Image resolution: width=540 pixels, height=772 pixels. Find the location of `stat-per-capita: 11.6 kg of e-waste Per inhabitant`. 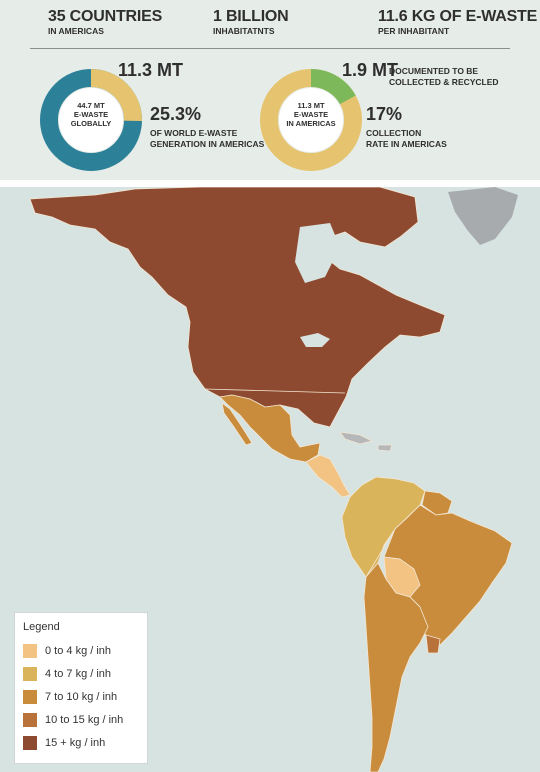

stat-per-capita: 11.6 kg of e-waste Per inhabitant is located at coordinates (457, 22).